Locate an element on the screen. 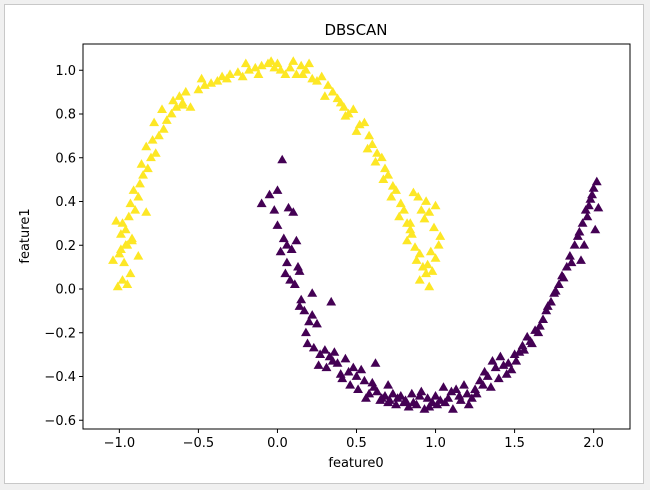  y-tick-label: −0.6 is located at coordinates (60, 421).